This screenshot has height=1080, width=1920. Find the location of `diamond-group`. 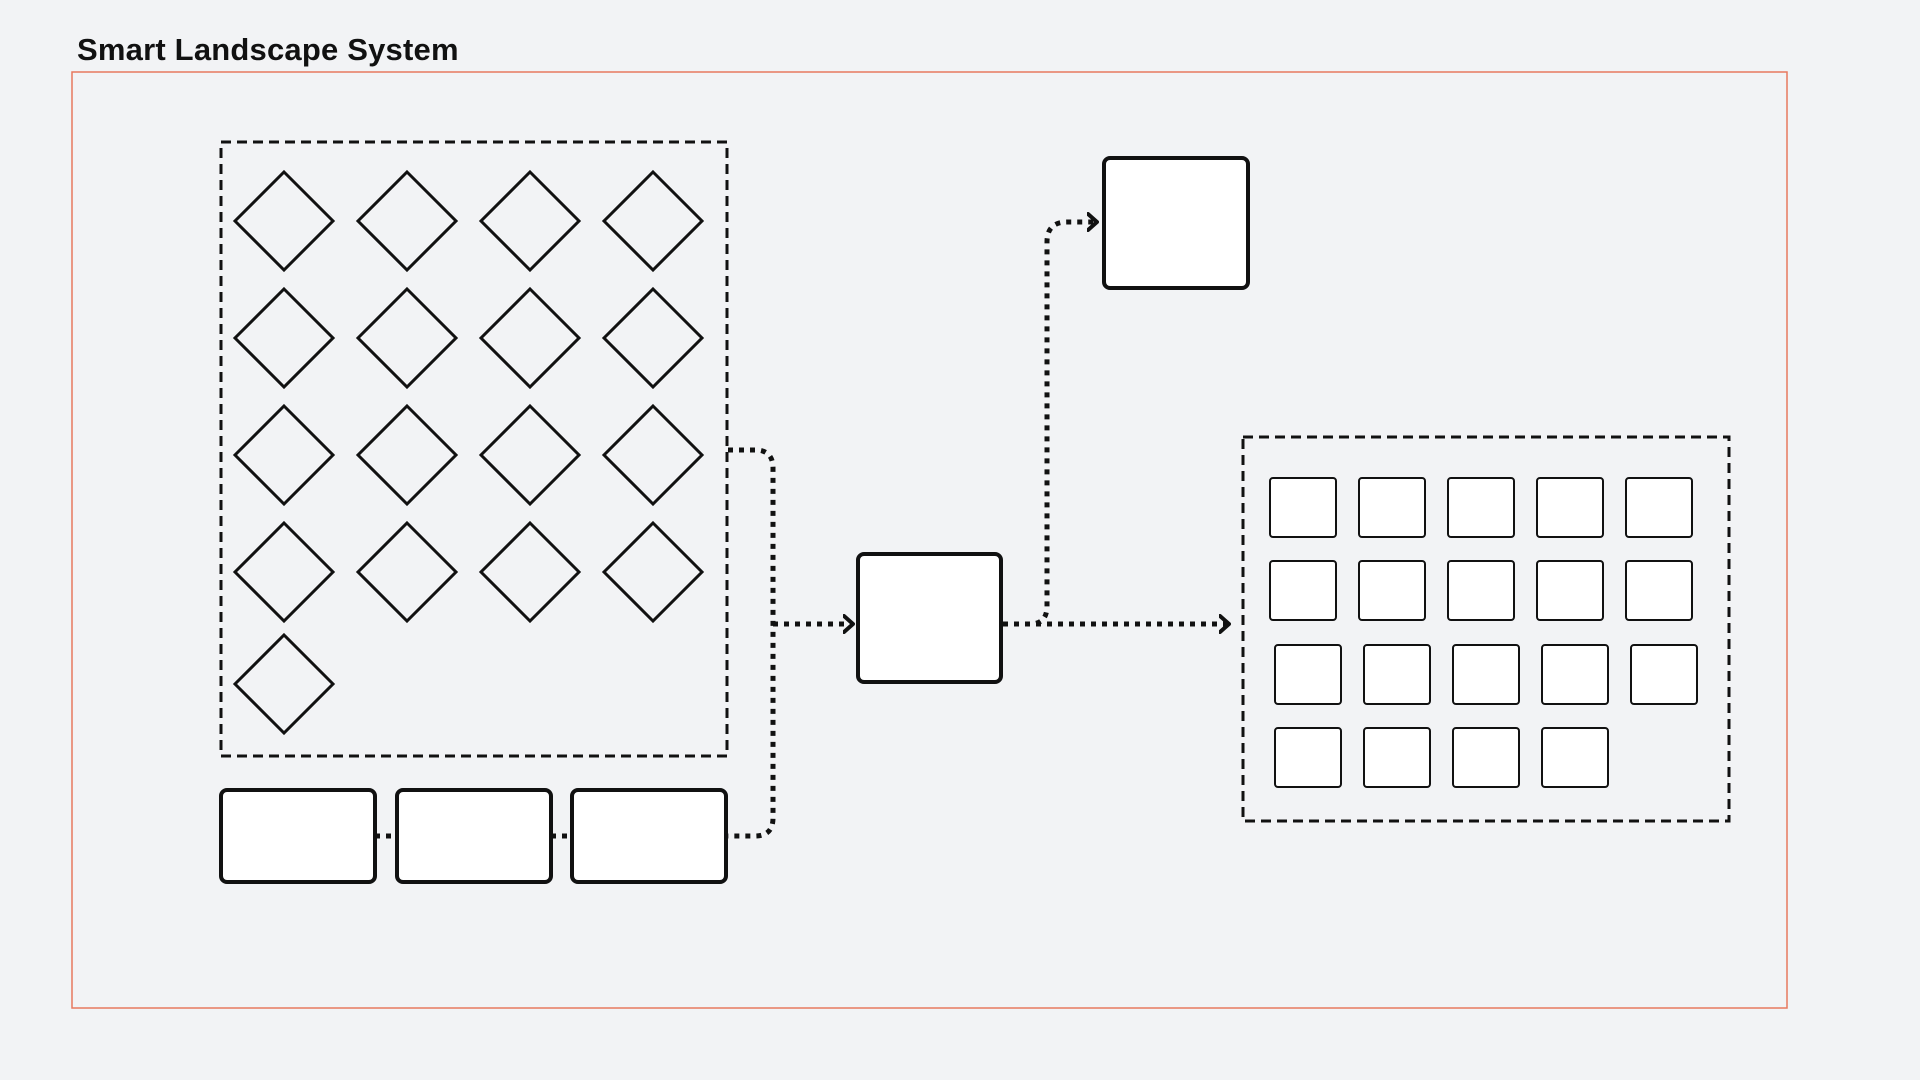

diamond-group is located at coordinates (468, 452).